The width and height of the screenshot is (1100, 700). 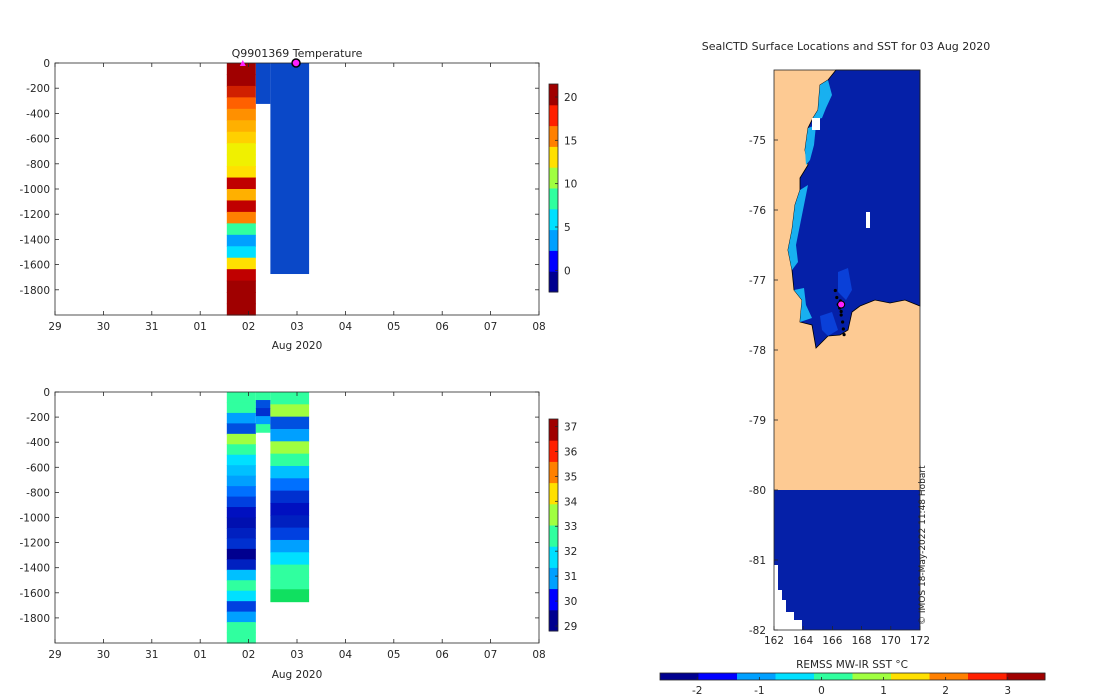 I want to click on colorbar-box, so click(x=553, y=525).